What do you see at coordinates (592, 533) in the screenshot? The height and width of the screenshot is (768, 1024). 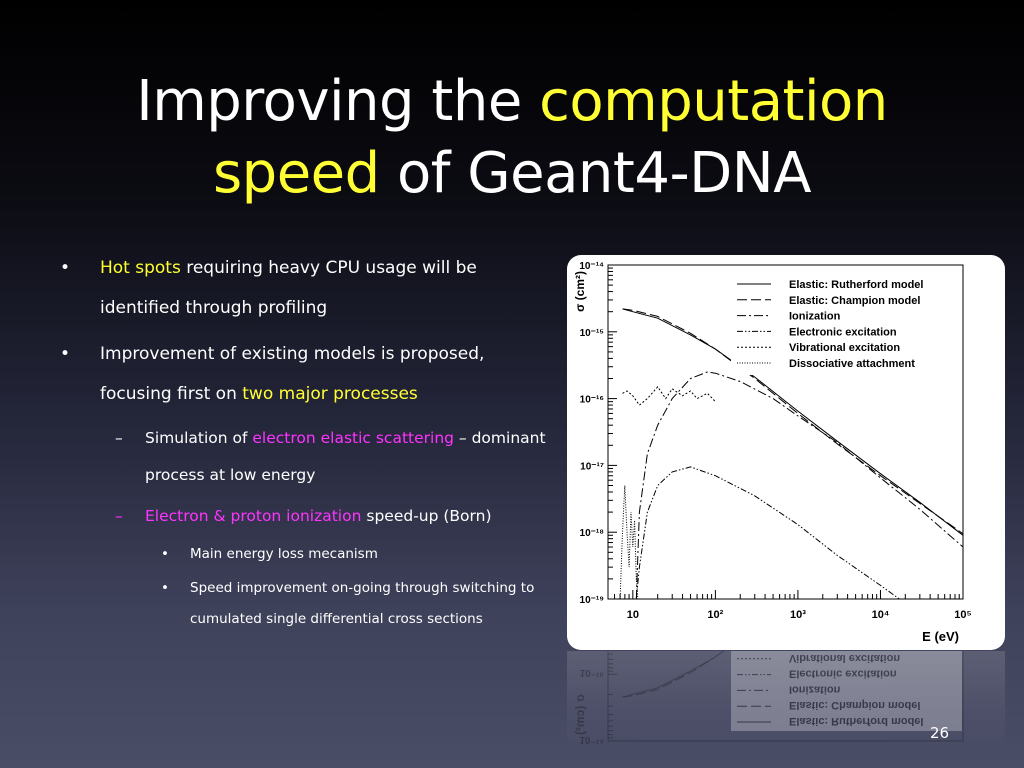 I see `y-tick-label: 10⁻¹⁸` at bounding box center [592, 533].